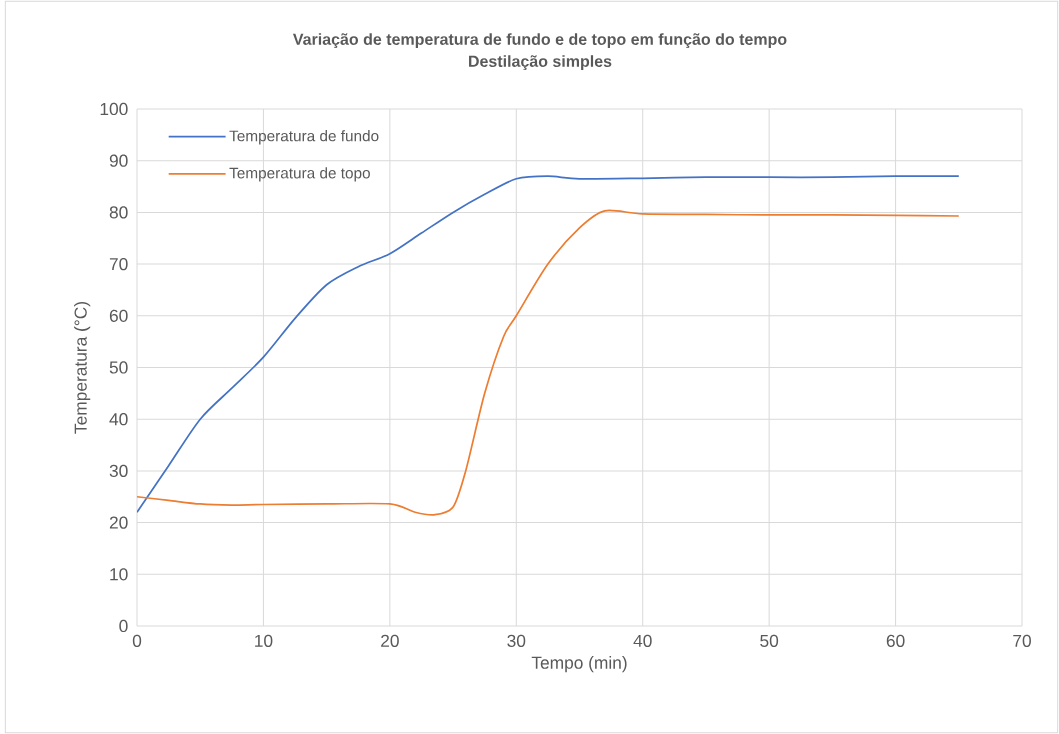 The height and width of the screenshot is (734, 1059). Describe the element at coordinates (769, 640) in the screenshot. I see `x-tick-label: 50` at that location.